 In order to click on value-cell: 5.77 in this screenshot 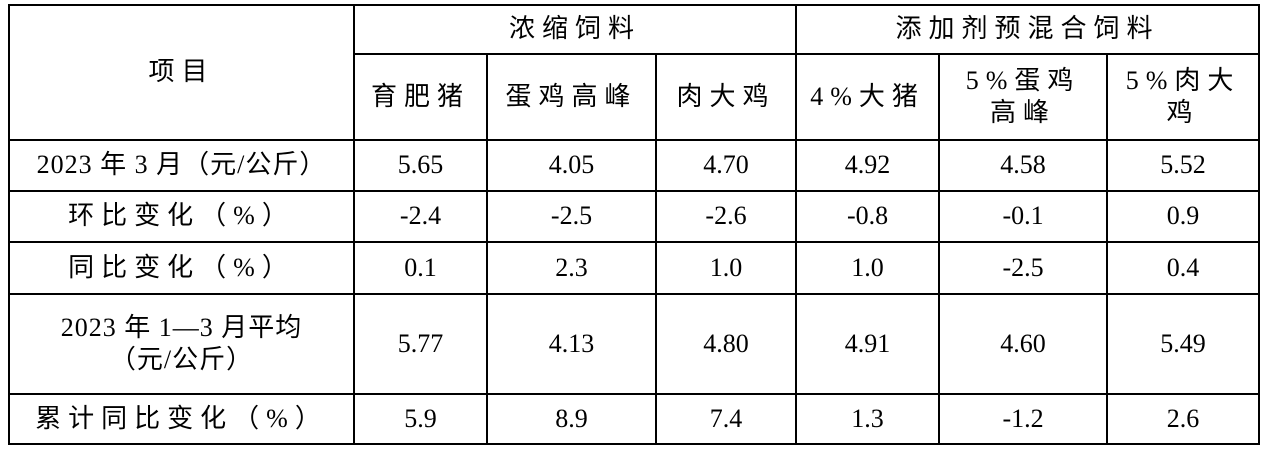, I will do `click(420, 344)`.